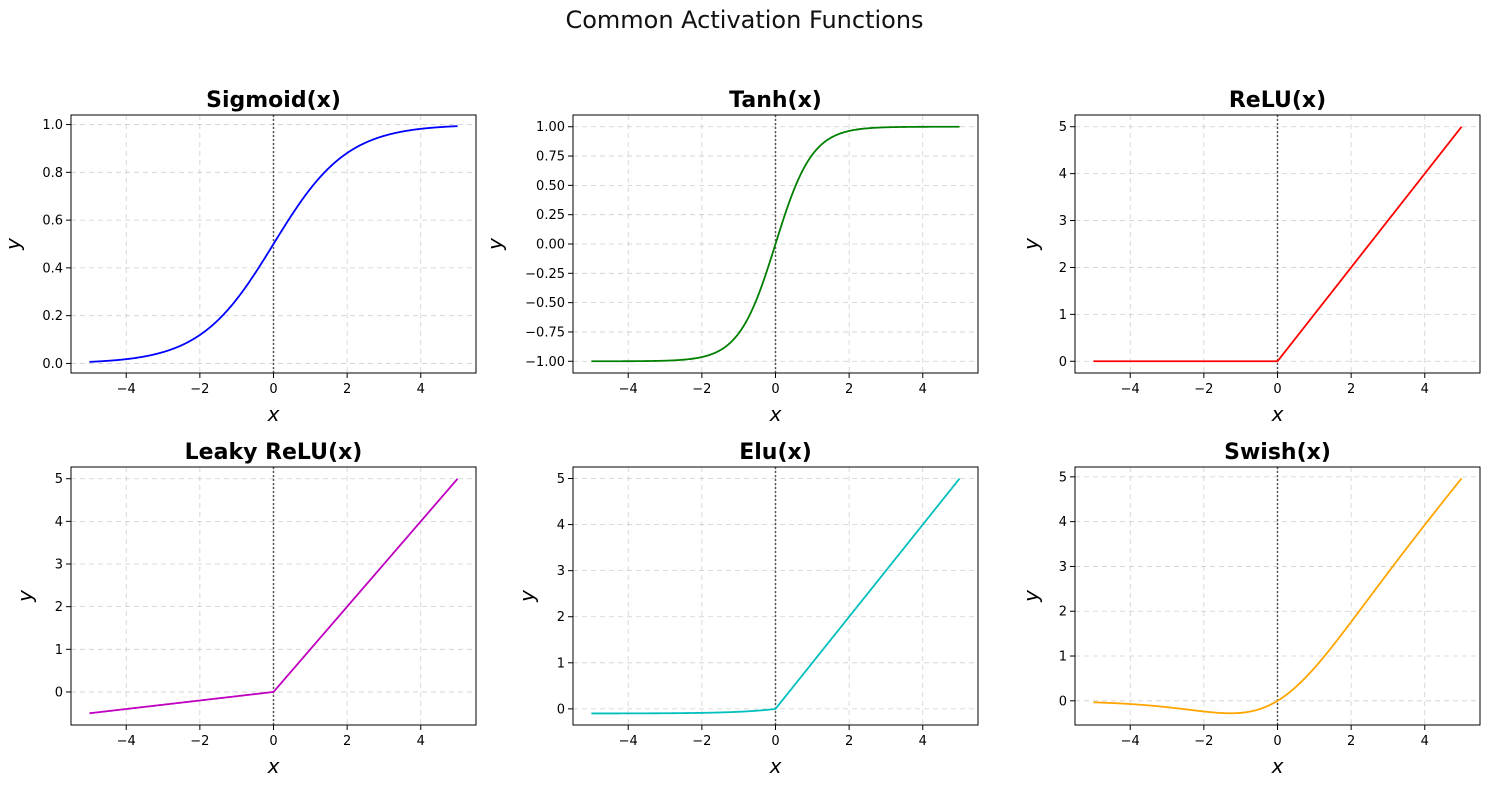 This screenshot has height=788, width=1489. Describe the element at coordinates (1277, 100) in the screenshot. I see `subplot-title: ReLU(x)` at that location.